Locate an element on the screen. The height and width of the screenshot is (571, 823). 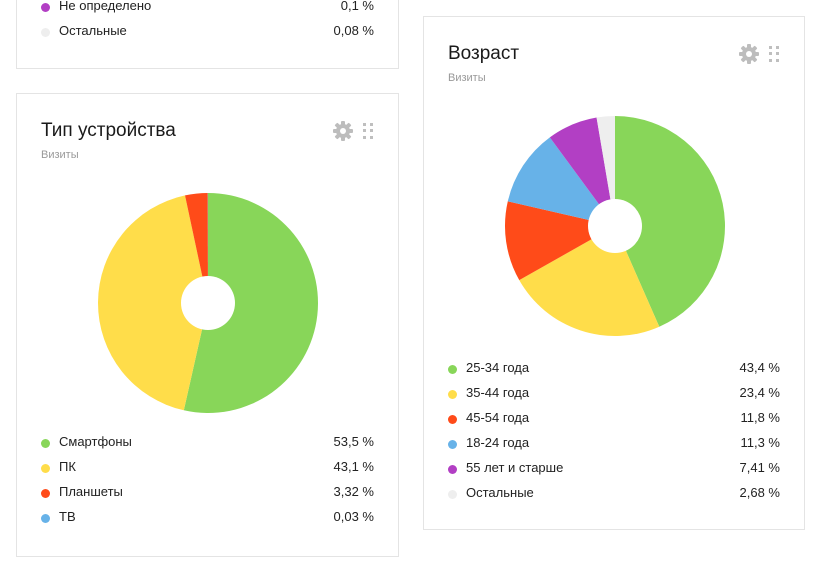
legend-value: 53,5 % is located at coordinates (353, 441).